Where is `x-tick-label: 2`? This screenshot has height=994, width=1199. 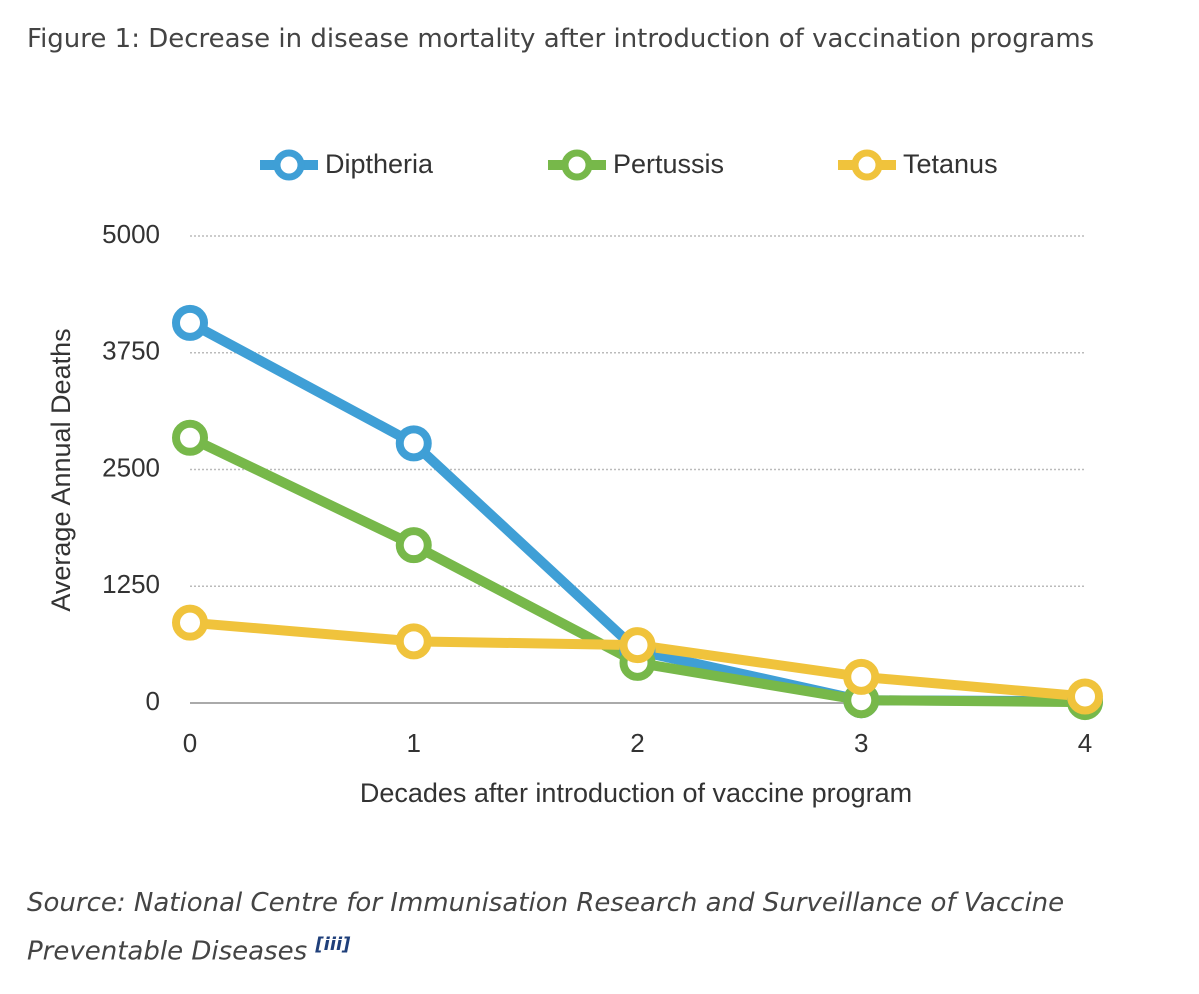
x-tick-label: 2 is located at coordinates (637, 743).